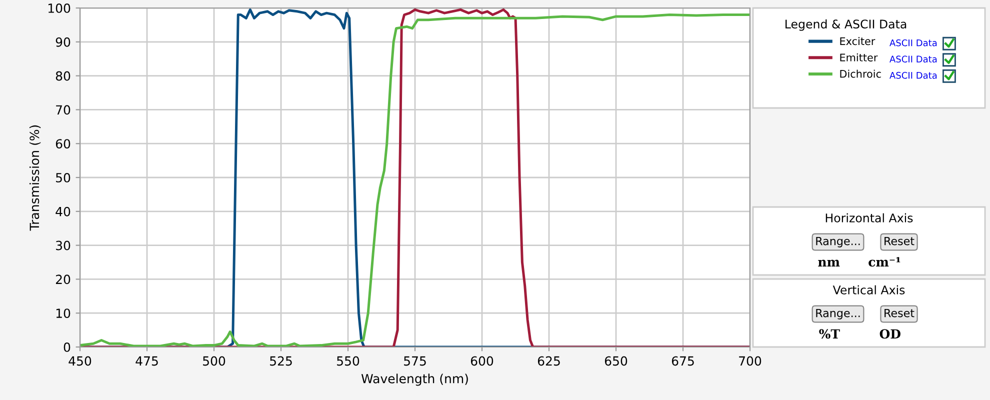 Image resolution: width=990 pixels, height=400 pixels. Describe the element at coordinates (868, 289) in the screenshot. I see `text: Vertical Axis` at that location.